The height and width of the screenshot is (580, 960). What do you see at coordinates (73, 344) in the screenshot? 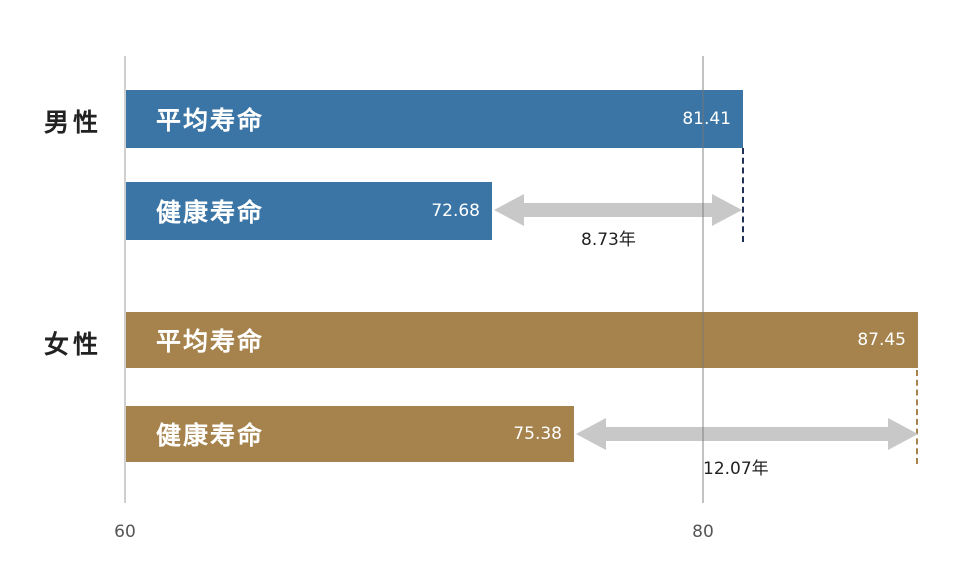
I see `group-label-female: 女性` at bounding box center [73, 344].